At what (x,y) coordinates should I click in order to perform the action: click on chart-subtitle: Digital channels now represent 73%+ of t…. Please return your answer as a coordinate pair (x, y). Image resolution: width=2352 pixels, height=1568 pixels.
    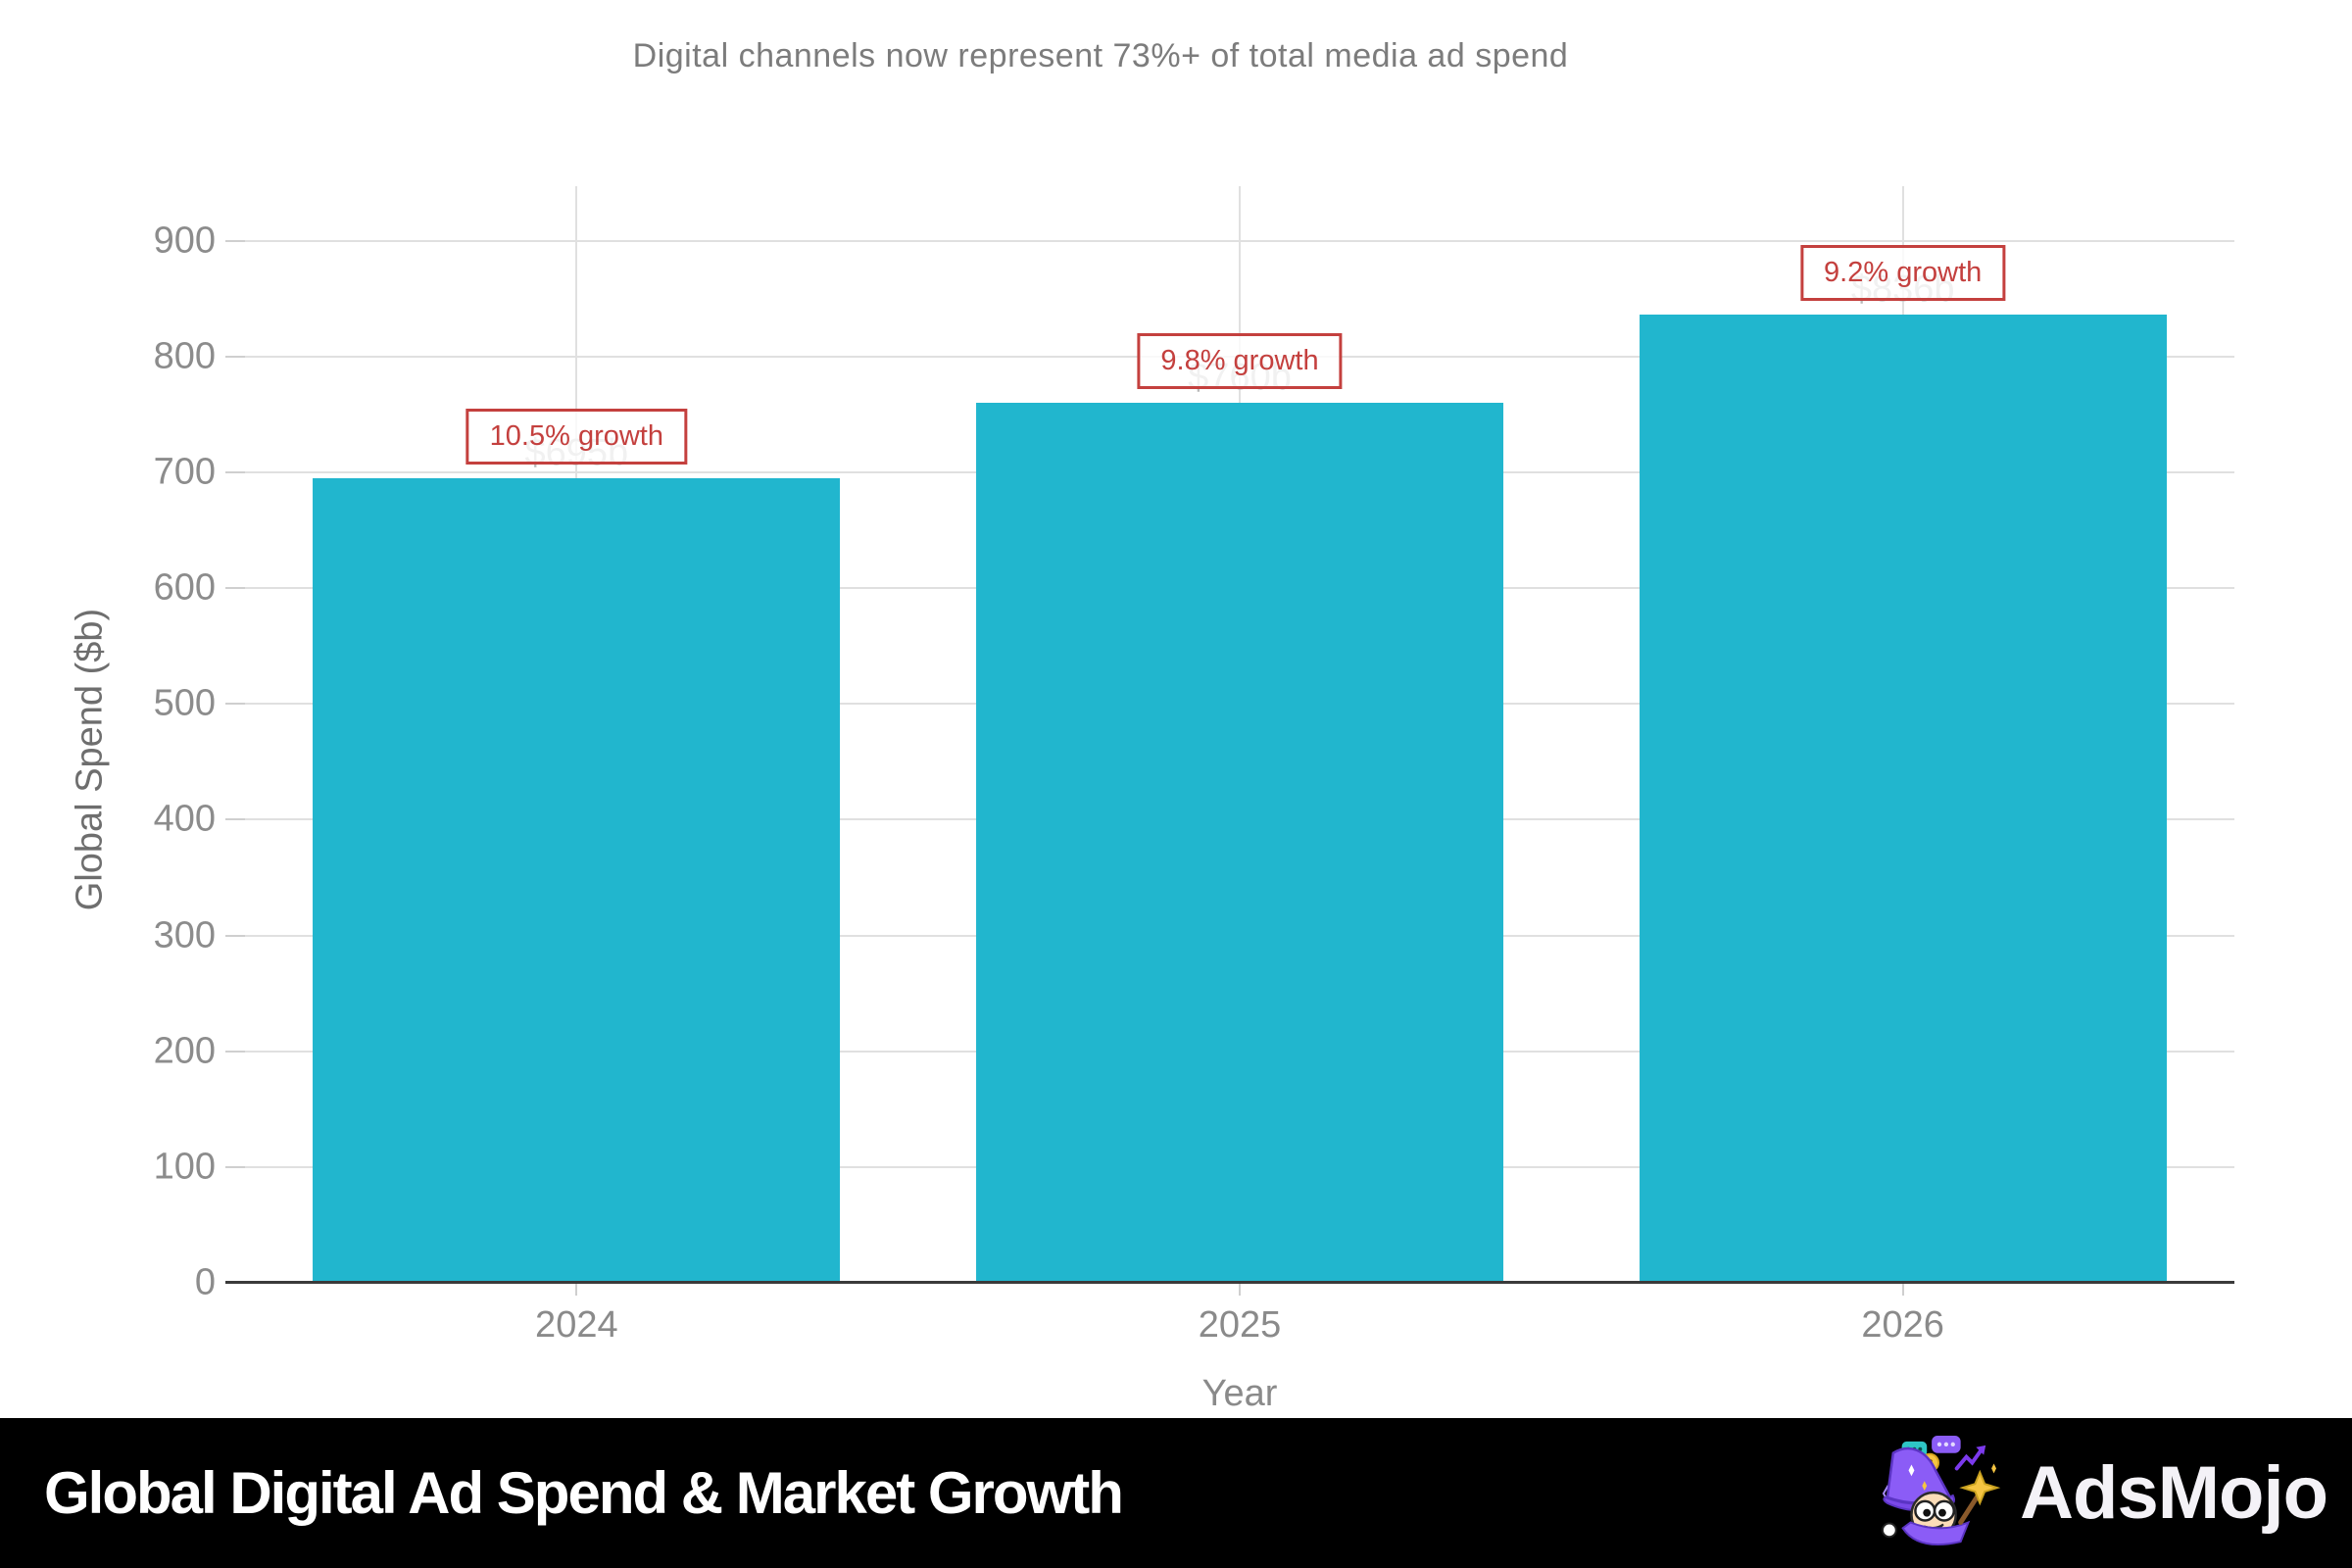
    Looking at the image, I should click on (1100, 55).